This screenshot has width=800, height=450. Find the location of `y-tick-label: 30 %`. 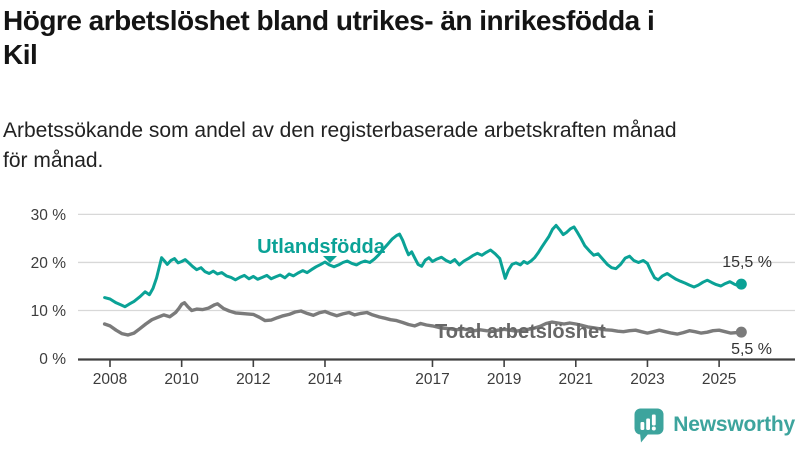

y-tick-label: 30 % is located at coordinates (49, 215).